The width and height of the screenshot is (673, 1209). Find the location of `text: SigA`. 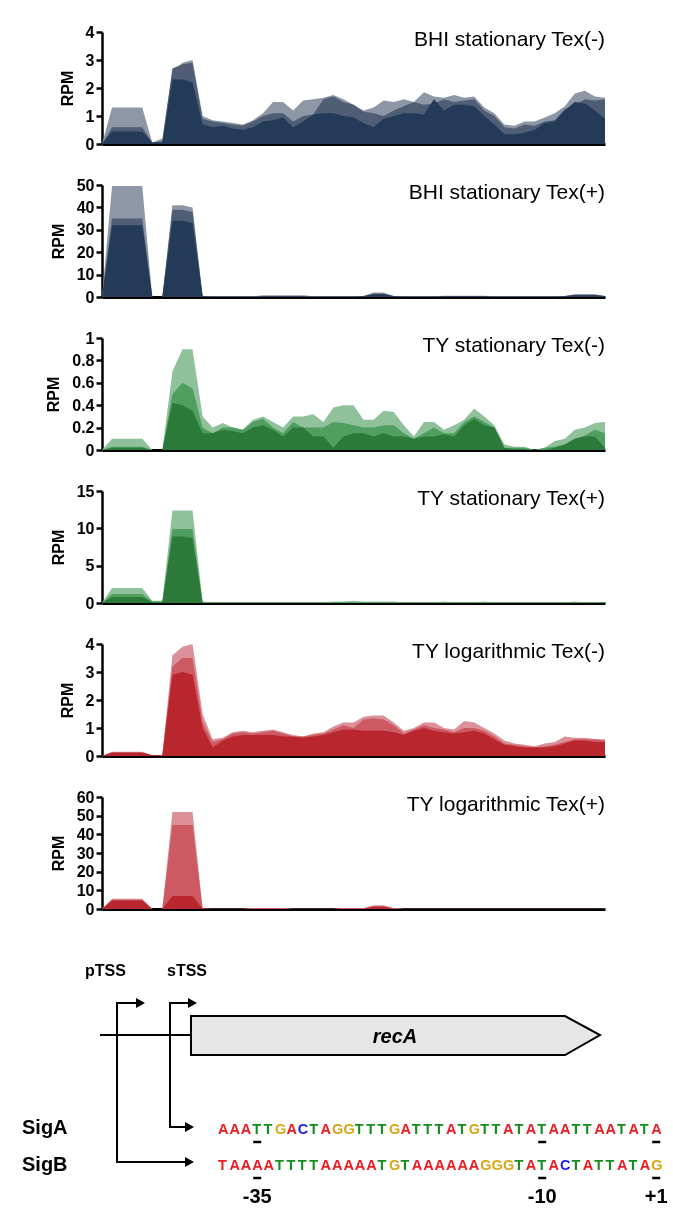

text: SigA is located at coordinates (45, 1127).